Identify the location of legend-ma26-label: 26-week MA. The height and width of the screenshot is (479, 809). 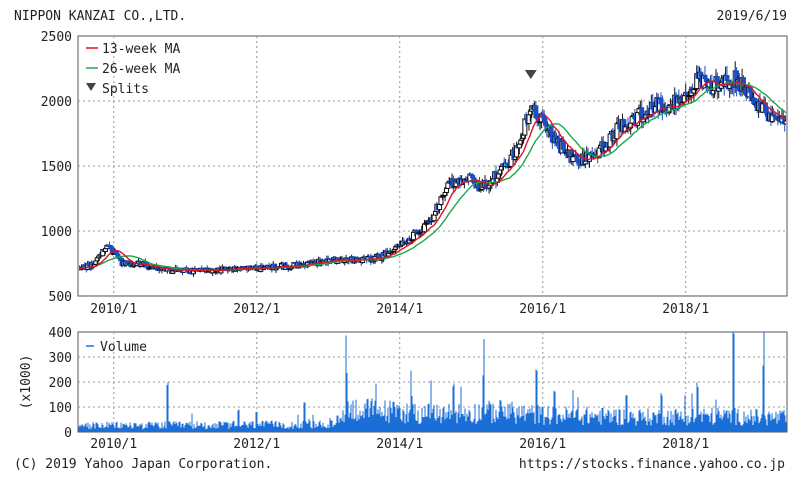
(141, 69).